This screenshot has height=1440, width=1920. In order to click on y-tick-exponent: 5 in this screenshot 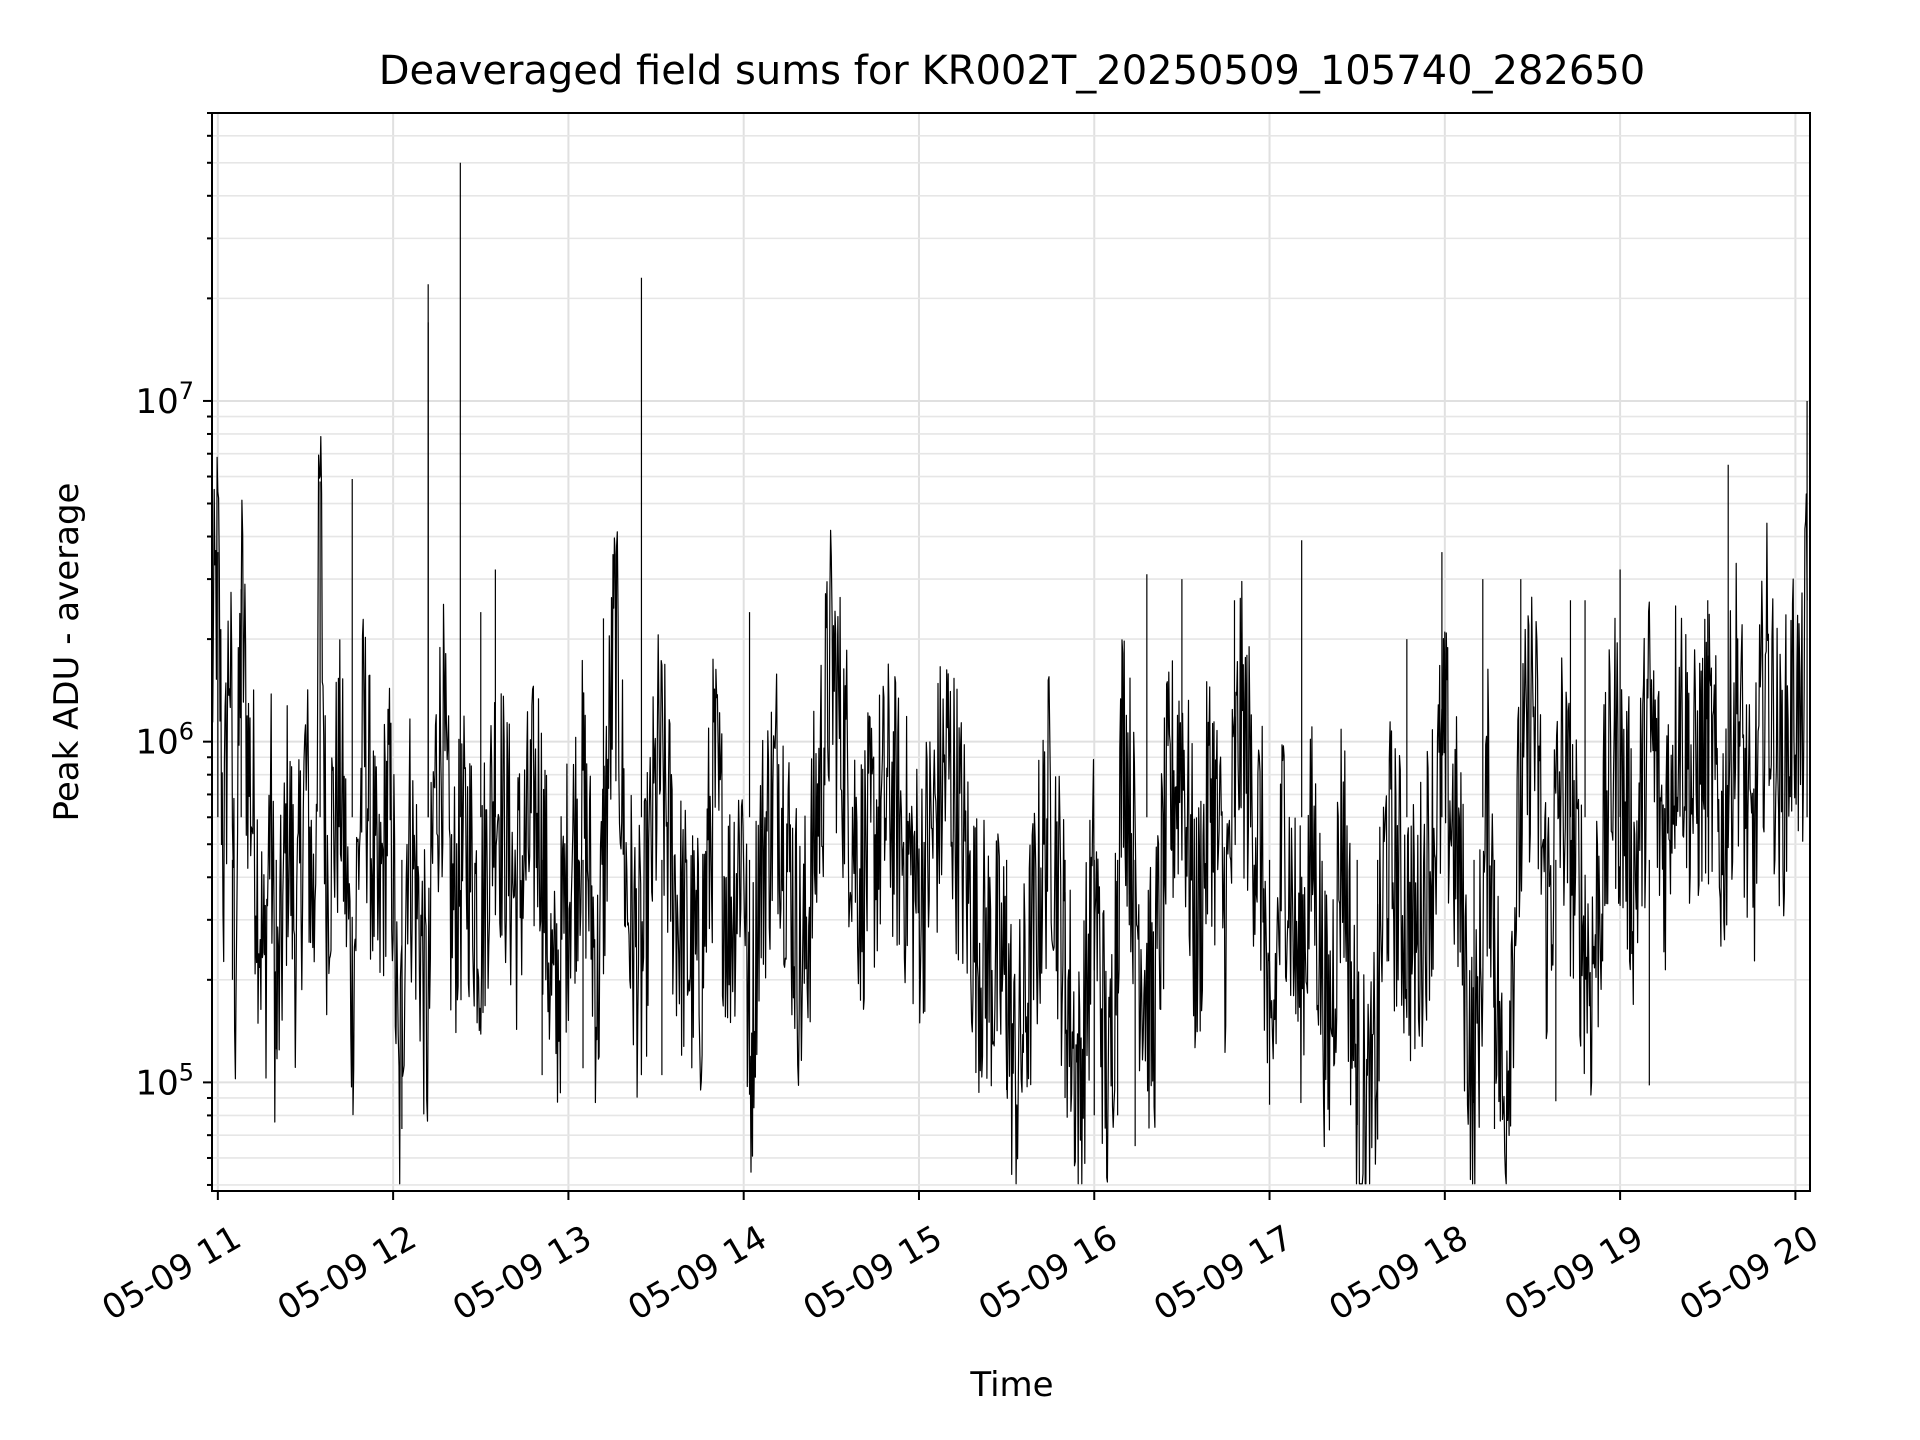, I will do `click(186, 1072)`.